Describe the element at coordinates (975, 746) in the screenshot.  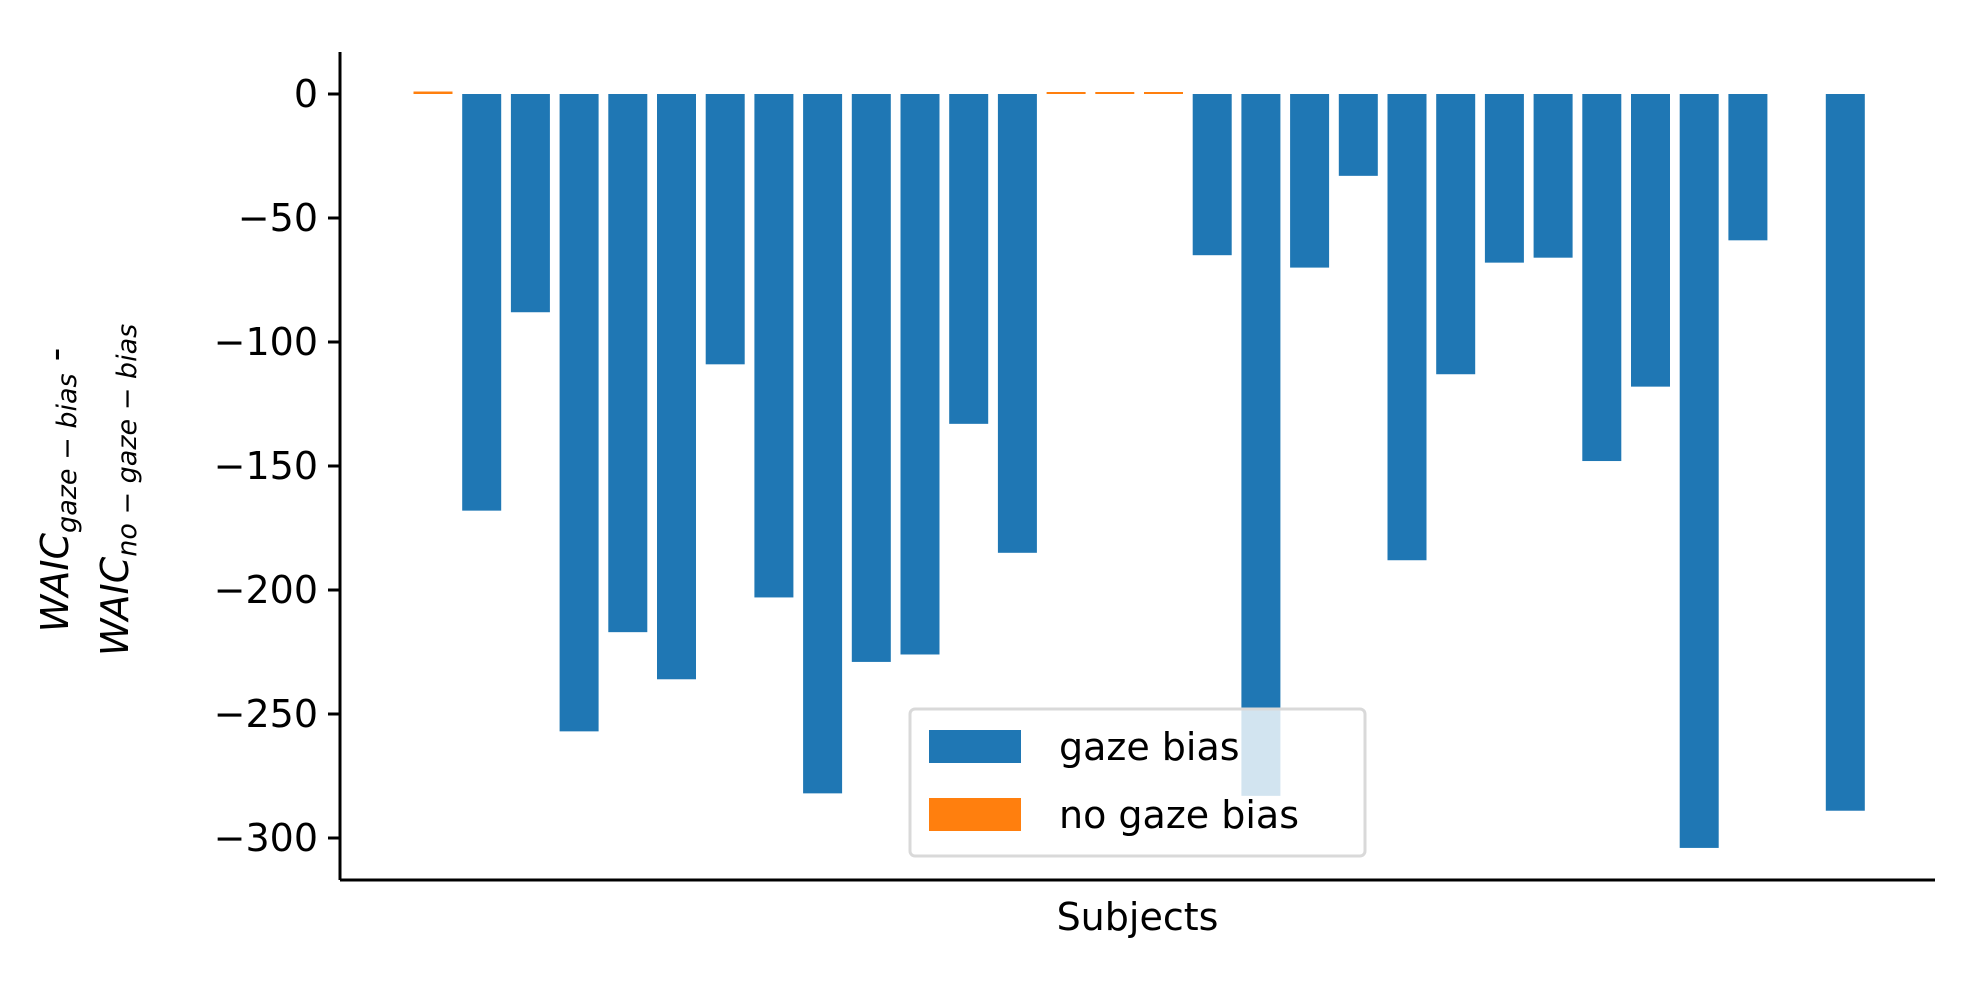
I see `legend-swatch-gaze-bias` at that location.